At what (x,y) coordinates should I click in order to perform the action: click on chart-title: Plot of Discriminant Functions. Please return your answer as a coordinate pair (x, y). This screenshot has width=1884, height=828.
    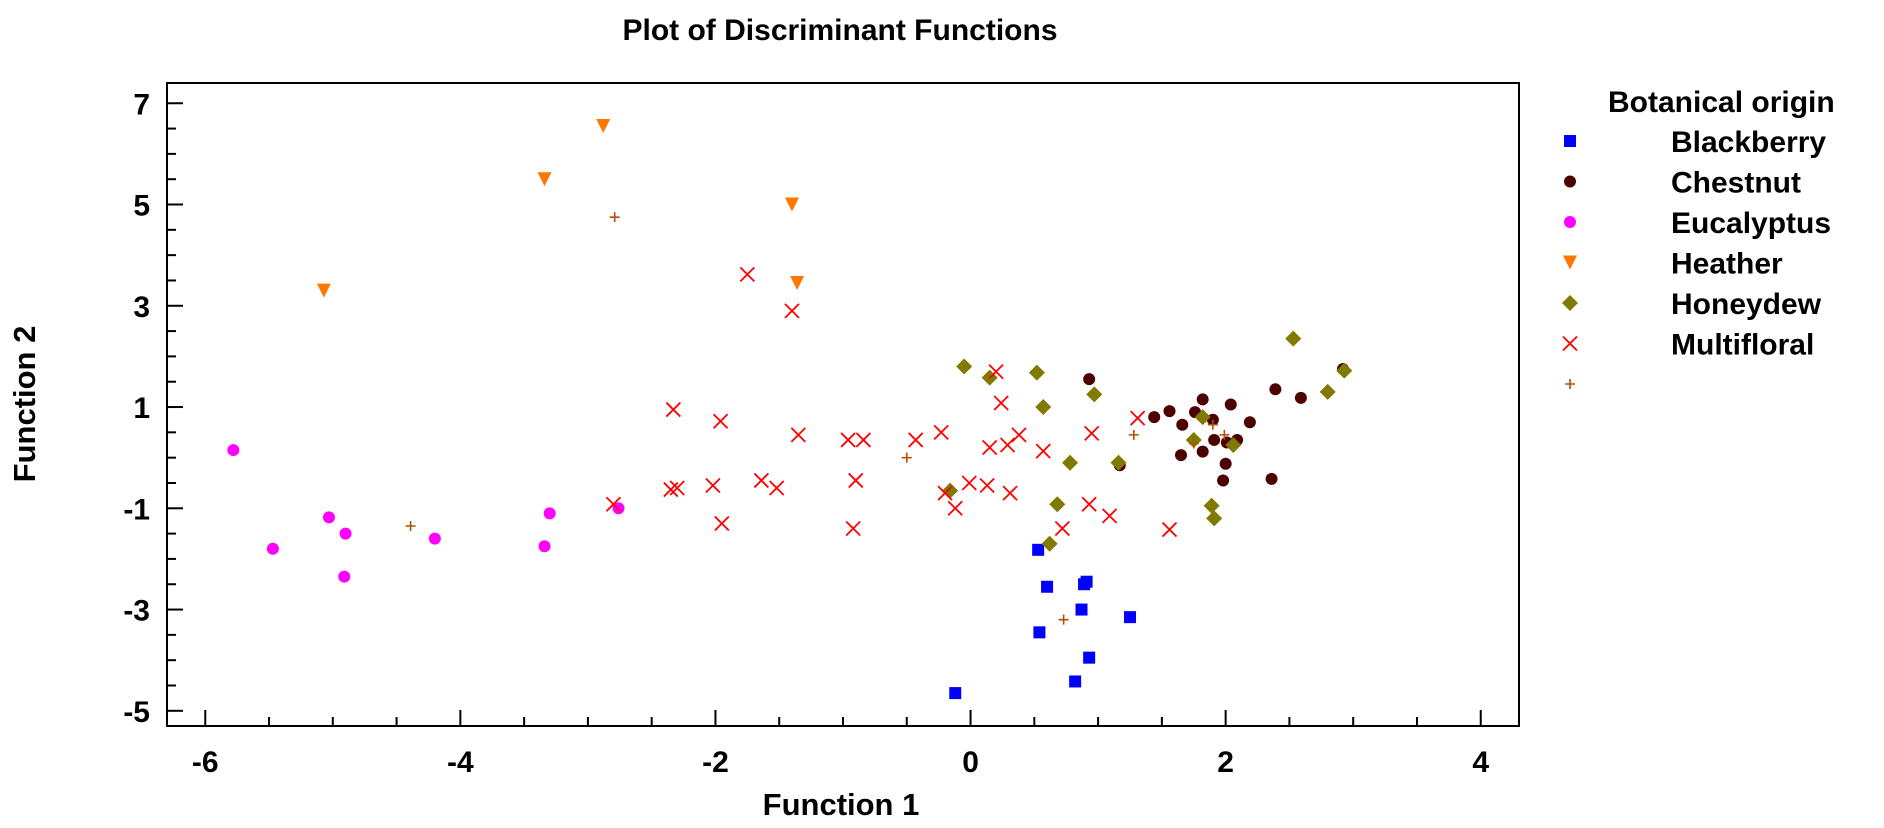
    Looking at the image, I should click on (839, 30).